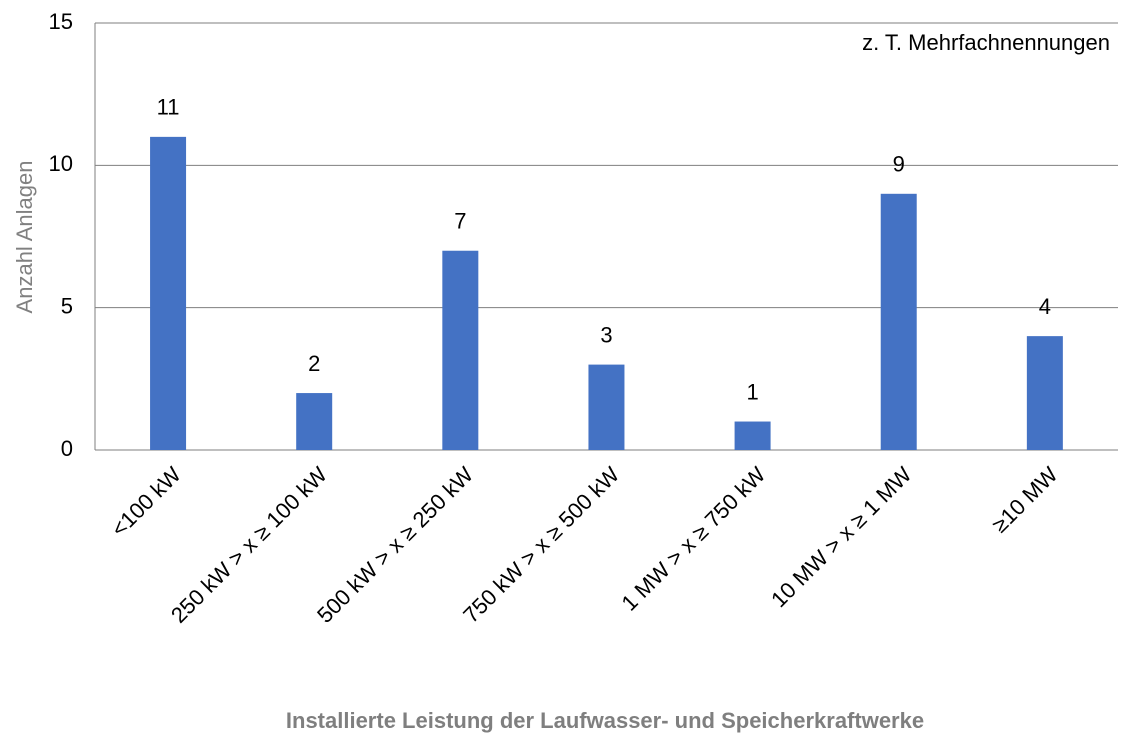  Describe the element at coordinates (249, 545) in the screenshot. I see `x-tick-label: 250 kW > x ≥ 100 kW` at that location.